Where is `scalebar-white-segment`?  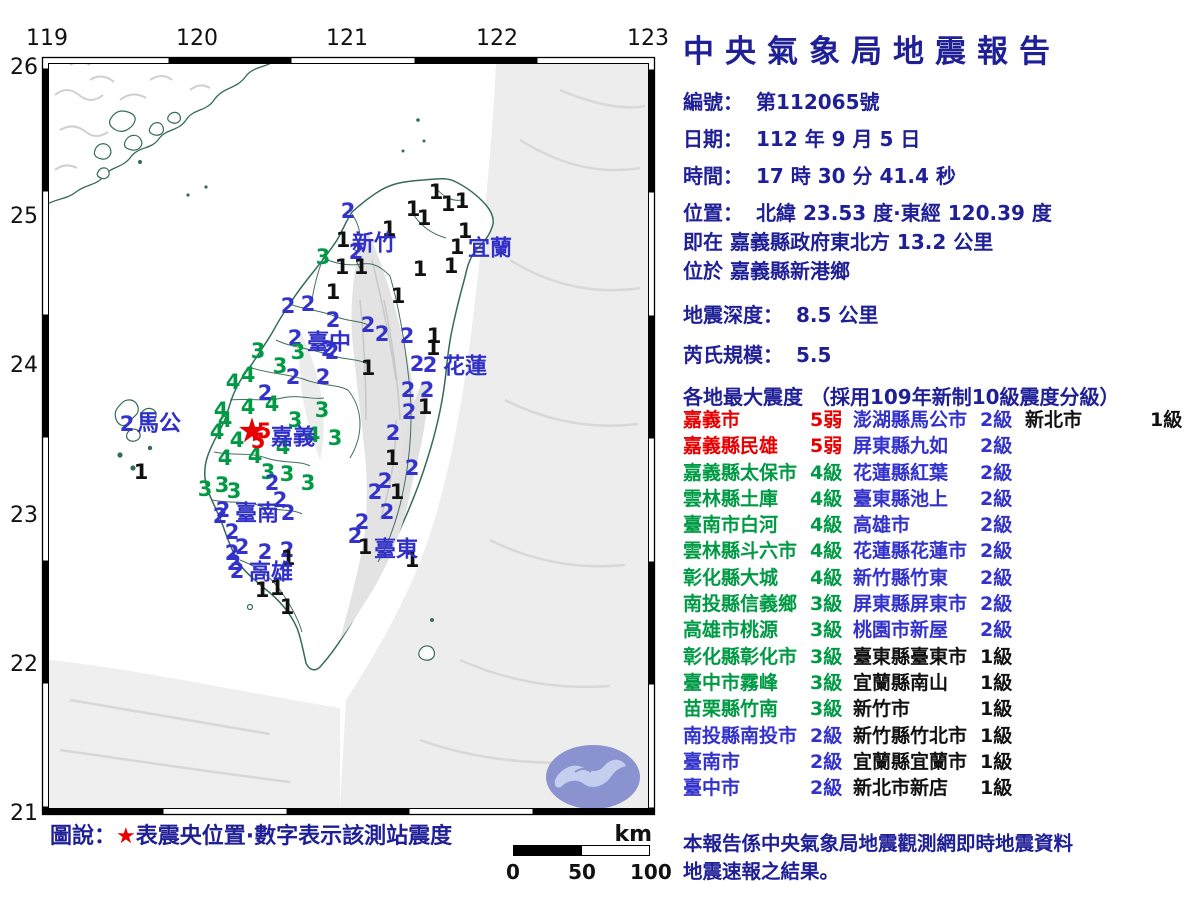
scalebar-white-segment is located at coordinates (615, 850).